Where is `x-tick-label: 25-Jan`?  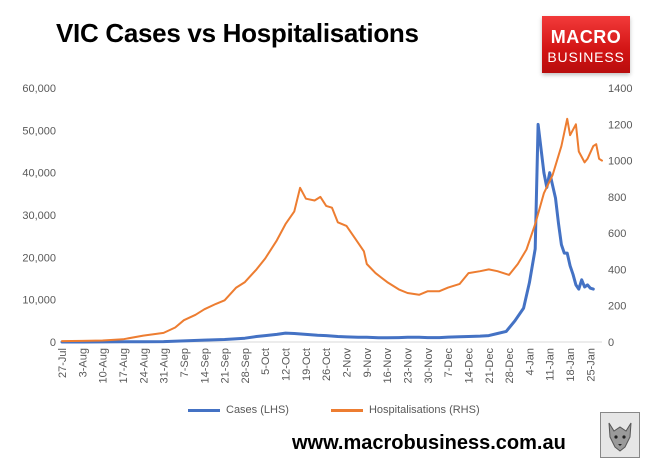
x-tick-label: 25-Jan is located at coordinates (591, 365).